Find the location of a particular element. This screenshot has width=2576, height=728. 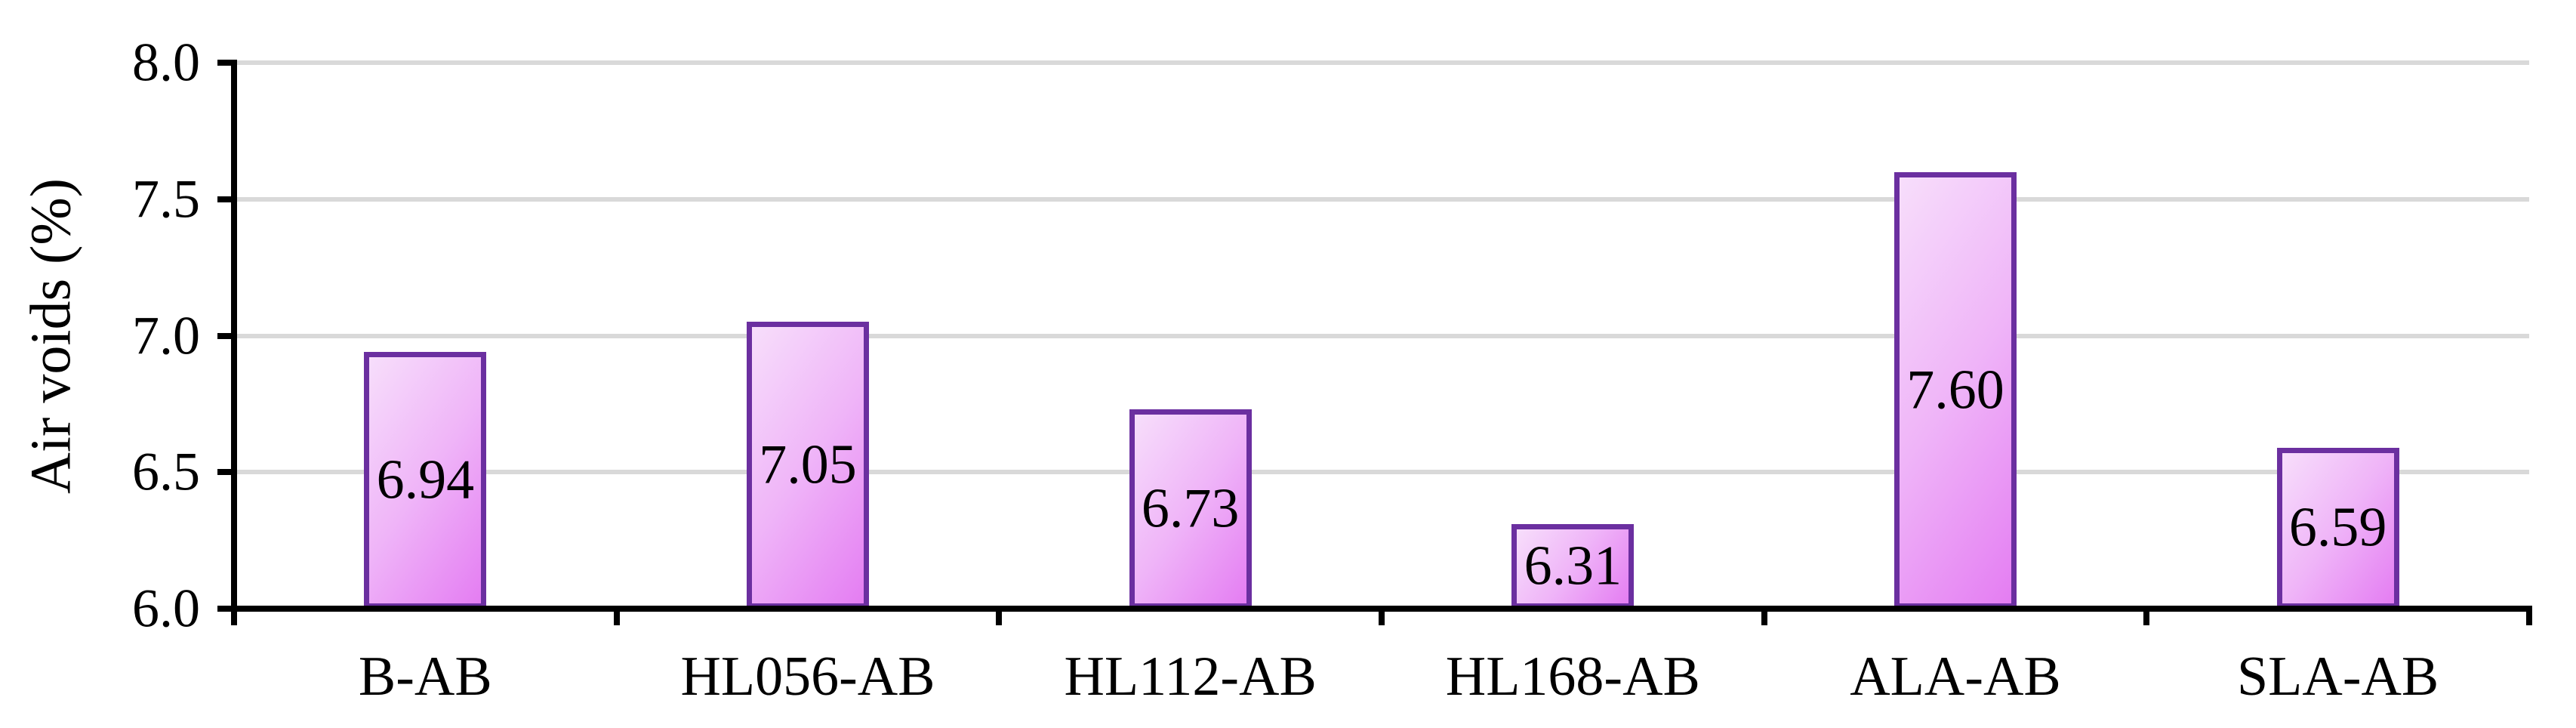

y-axis-tick-label: 8.0 is located at coordinates (166, 62).